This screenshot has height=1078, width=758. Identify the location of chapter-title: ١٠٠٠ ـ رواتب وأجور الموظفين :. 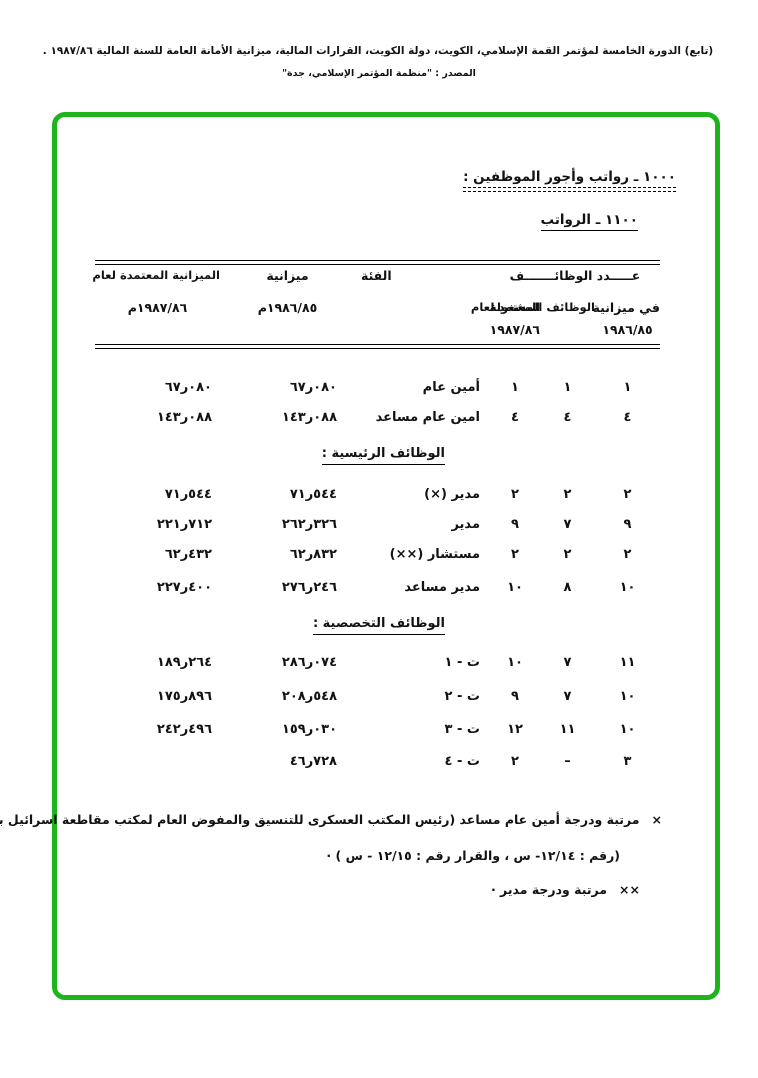
(569, 180).